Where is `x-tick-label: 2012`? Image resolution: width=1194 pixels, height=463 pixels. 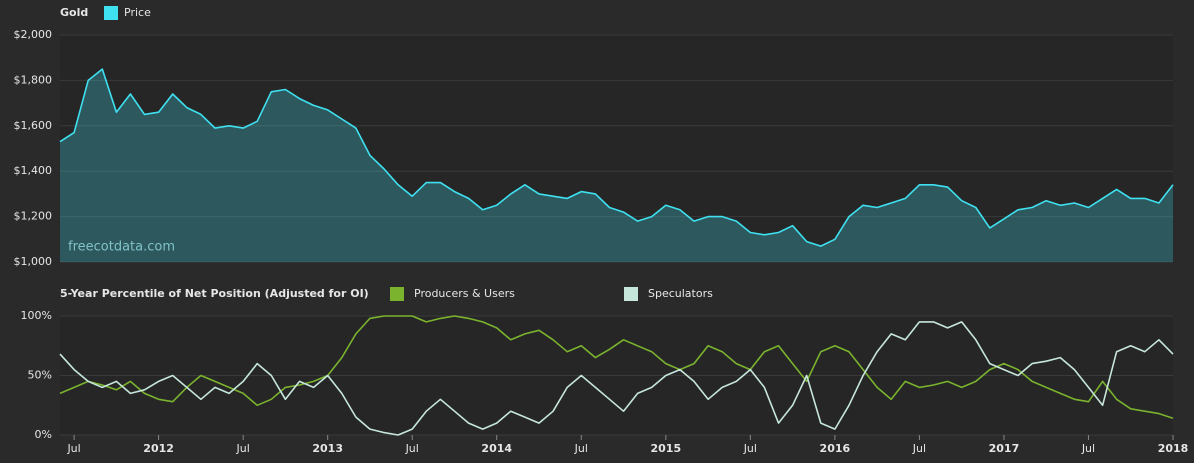 x-tick-label: 2012 is located at coordinates (158, 448).